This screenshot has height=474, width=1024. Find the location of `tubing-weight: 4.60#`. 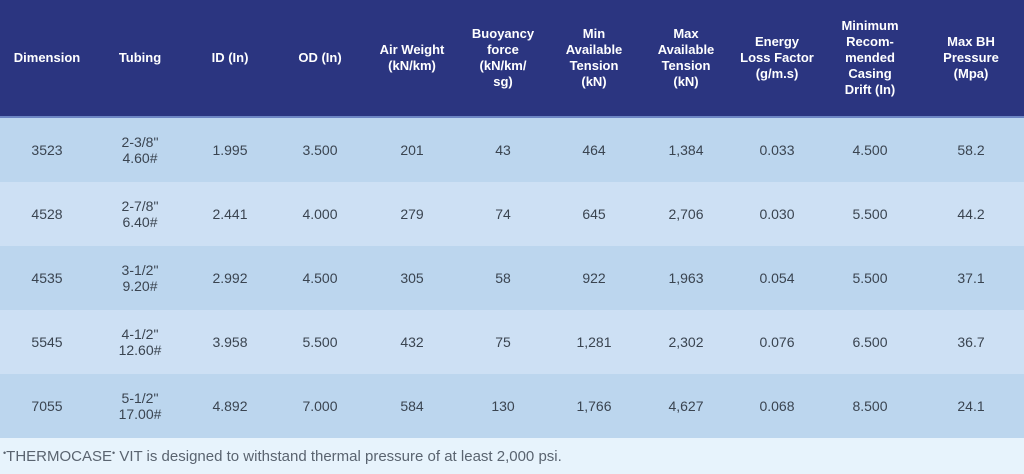

tubing-weight: 4.60# is located at coordinates (140, 158).